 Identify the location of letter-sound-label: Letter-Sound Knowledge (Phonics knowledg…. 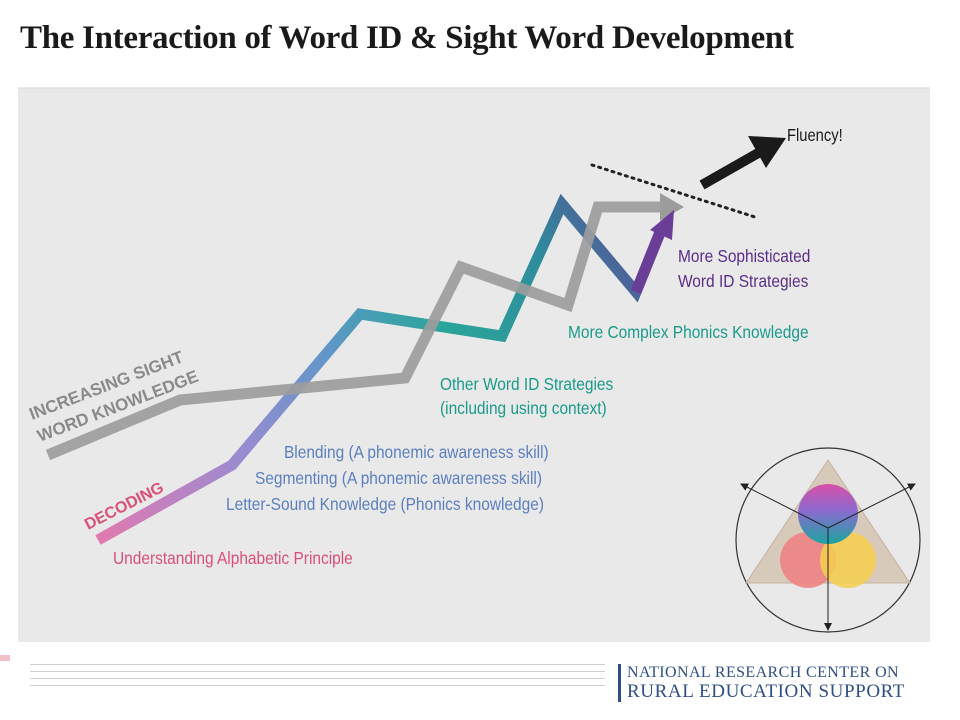
(385, 504).